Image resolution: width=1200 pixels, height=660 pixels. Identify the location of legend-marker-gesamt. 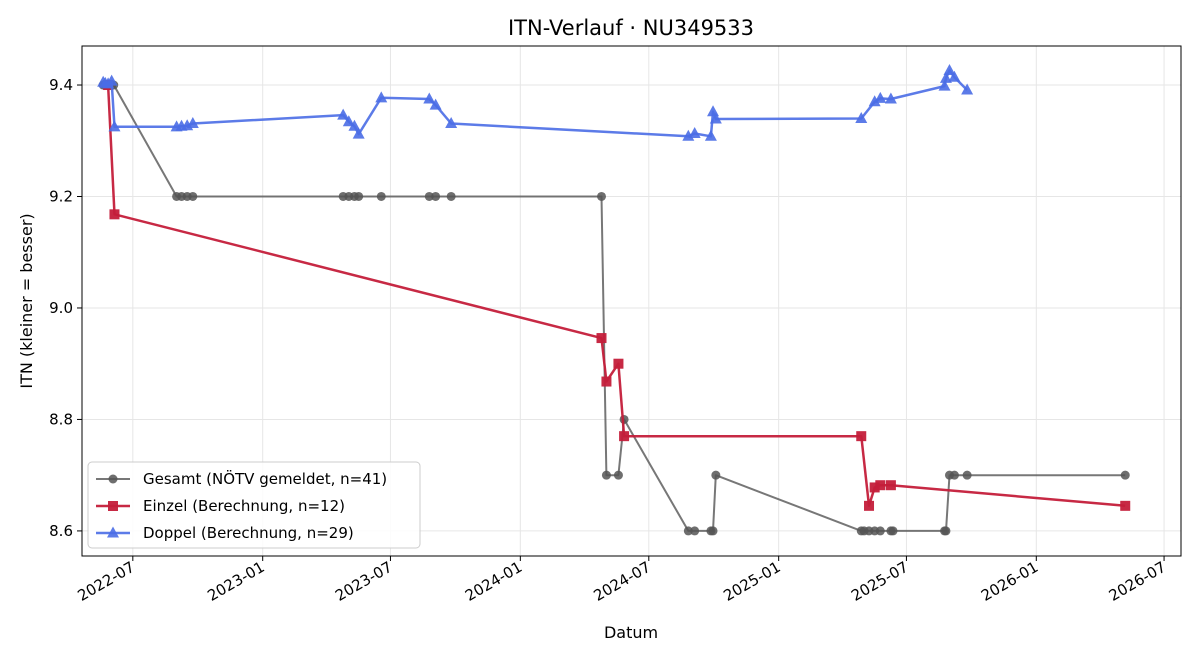
(113, 479).